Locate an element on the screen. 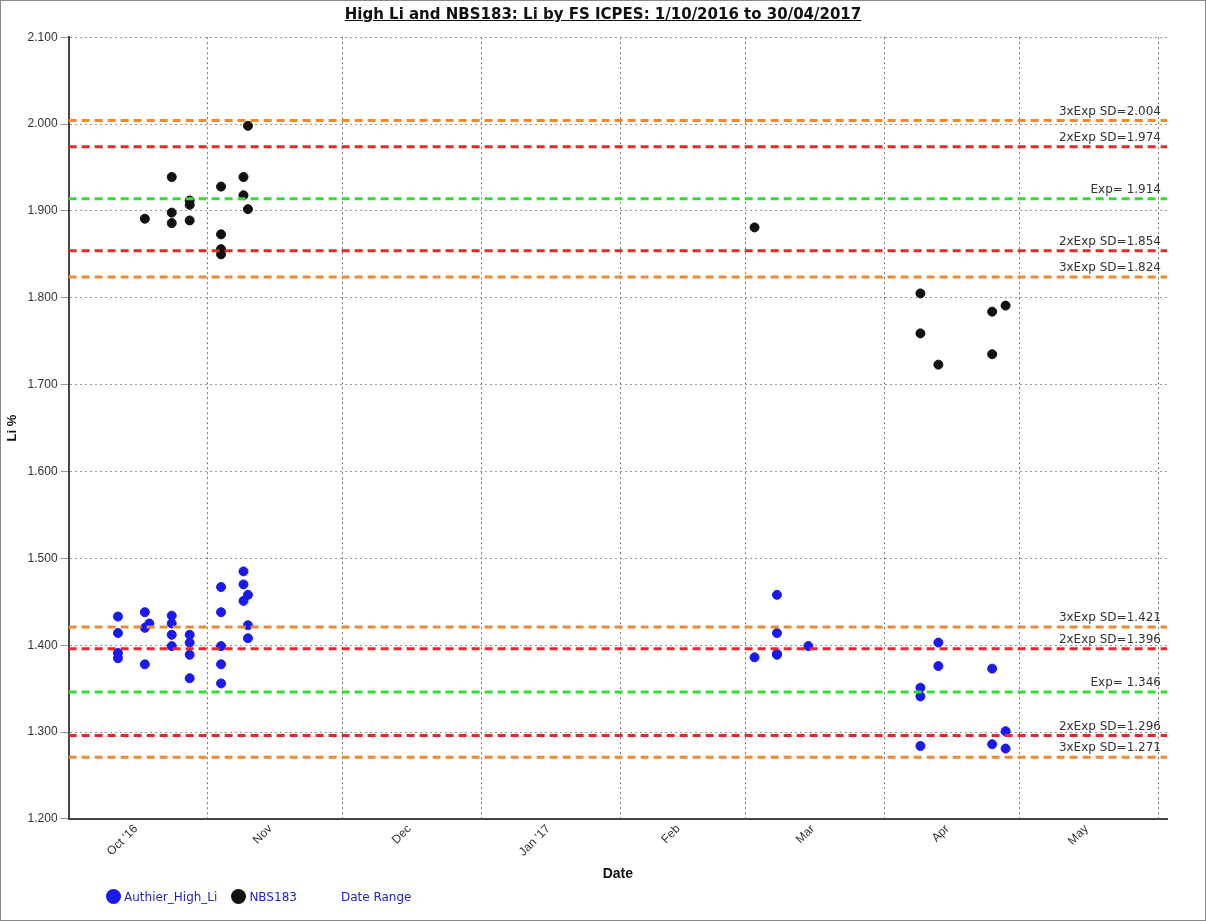  y-axis-title: Li % is located at coordinates (12, 428).